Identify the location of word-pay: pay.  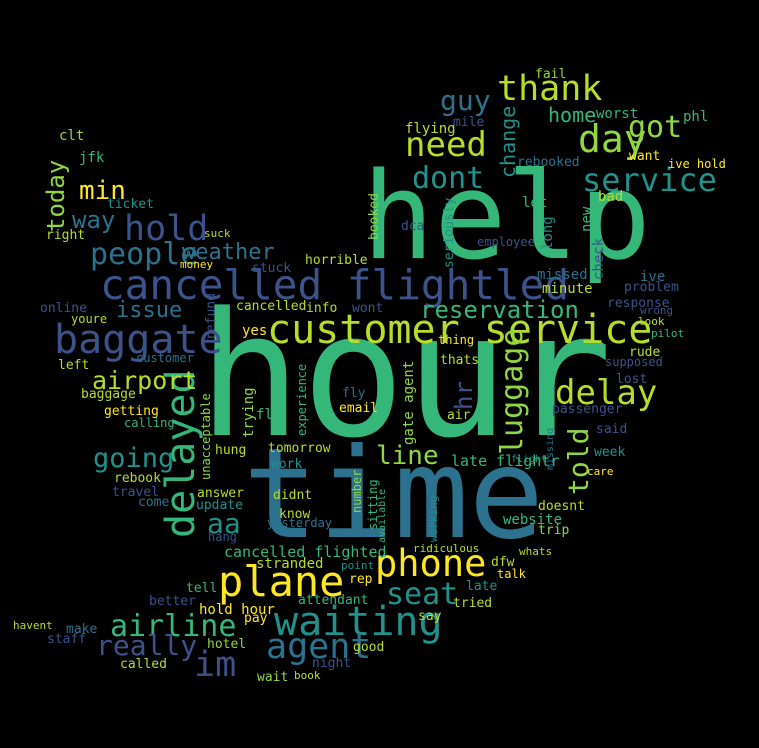
(256, 618).